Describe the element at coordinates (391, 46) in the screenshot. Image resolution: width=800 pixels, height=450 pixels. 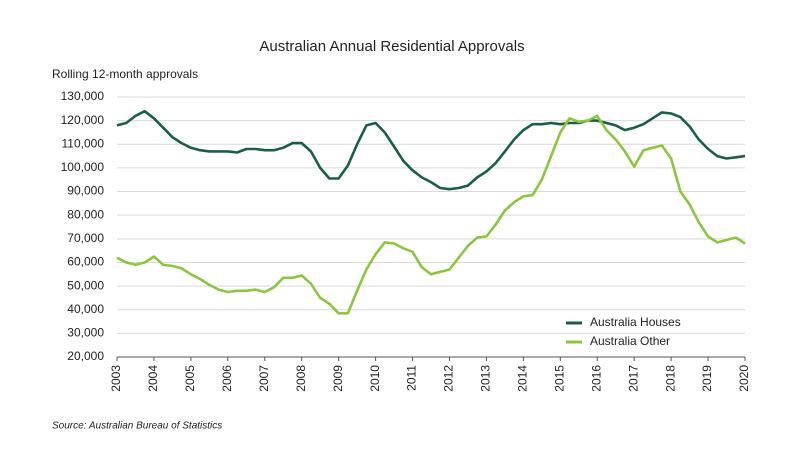
I see `chart-title: Australian Annual Residential Approvals` at that location.